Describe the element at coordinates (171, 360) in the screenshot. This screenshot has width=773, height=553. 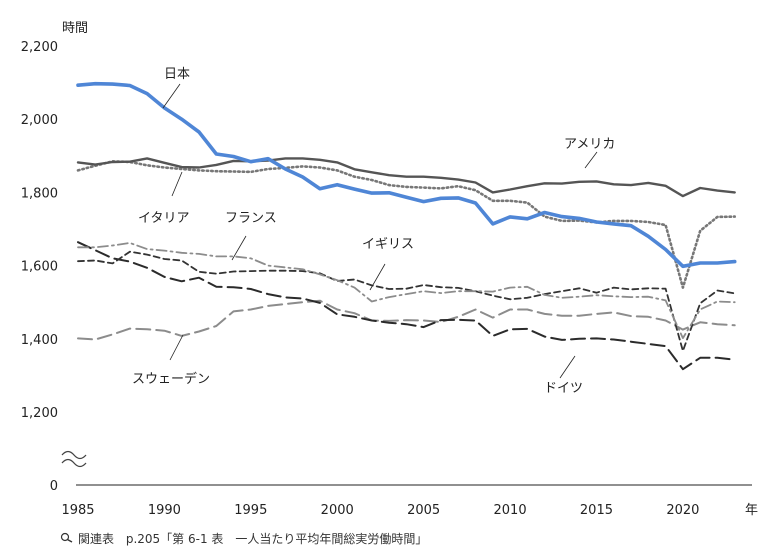
I see `series-label-sweden: スウェーデン` at that location.